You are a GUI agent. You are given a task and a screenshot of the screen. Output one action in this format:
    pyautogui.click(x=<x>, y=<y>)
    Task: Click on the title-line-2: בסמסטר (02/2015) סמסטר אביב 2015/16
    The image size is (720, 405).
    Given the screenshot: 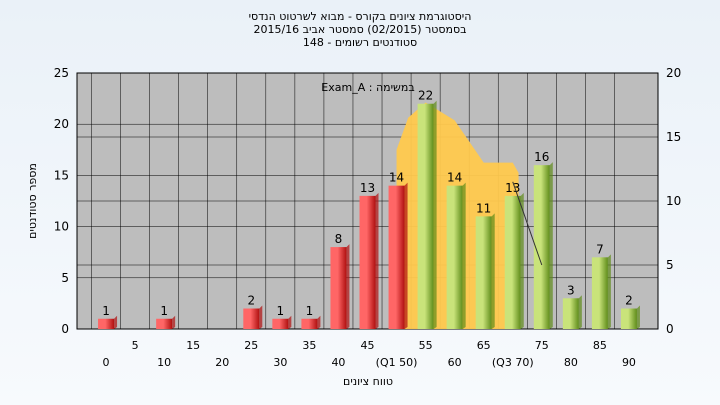 What is the action you would take?
    pyautogui.click(x=360, y=29)
    